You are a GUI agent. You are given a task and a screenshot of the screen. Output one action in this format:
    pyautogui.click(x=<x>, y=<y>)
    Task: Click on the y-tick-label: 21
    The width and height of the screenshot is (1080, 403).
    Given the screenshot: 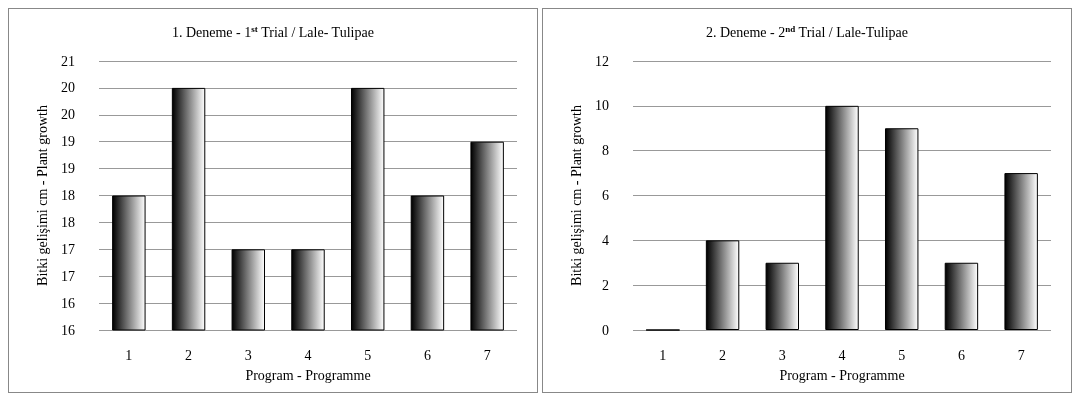 What is the action you would take?
    pyautogui.click(x=68, y=61)
    